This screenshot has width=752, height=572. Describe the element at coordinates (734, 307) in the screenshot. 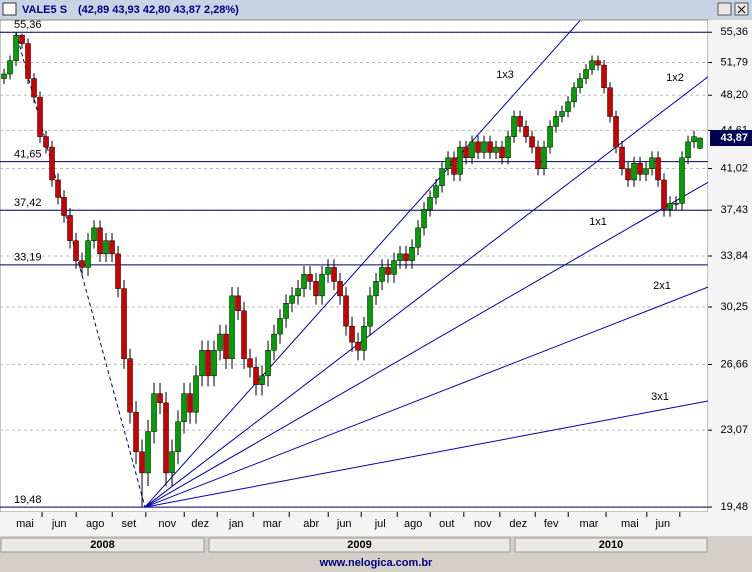

I see `y-tick-label: 30,25` at that location.